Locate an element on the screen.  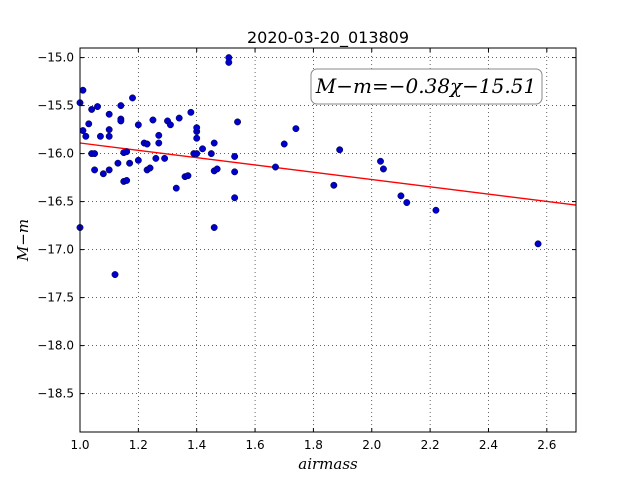
fit-line-group is located at coordinates (328, 174).